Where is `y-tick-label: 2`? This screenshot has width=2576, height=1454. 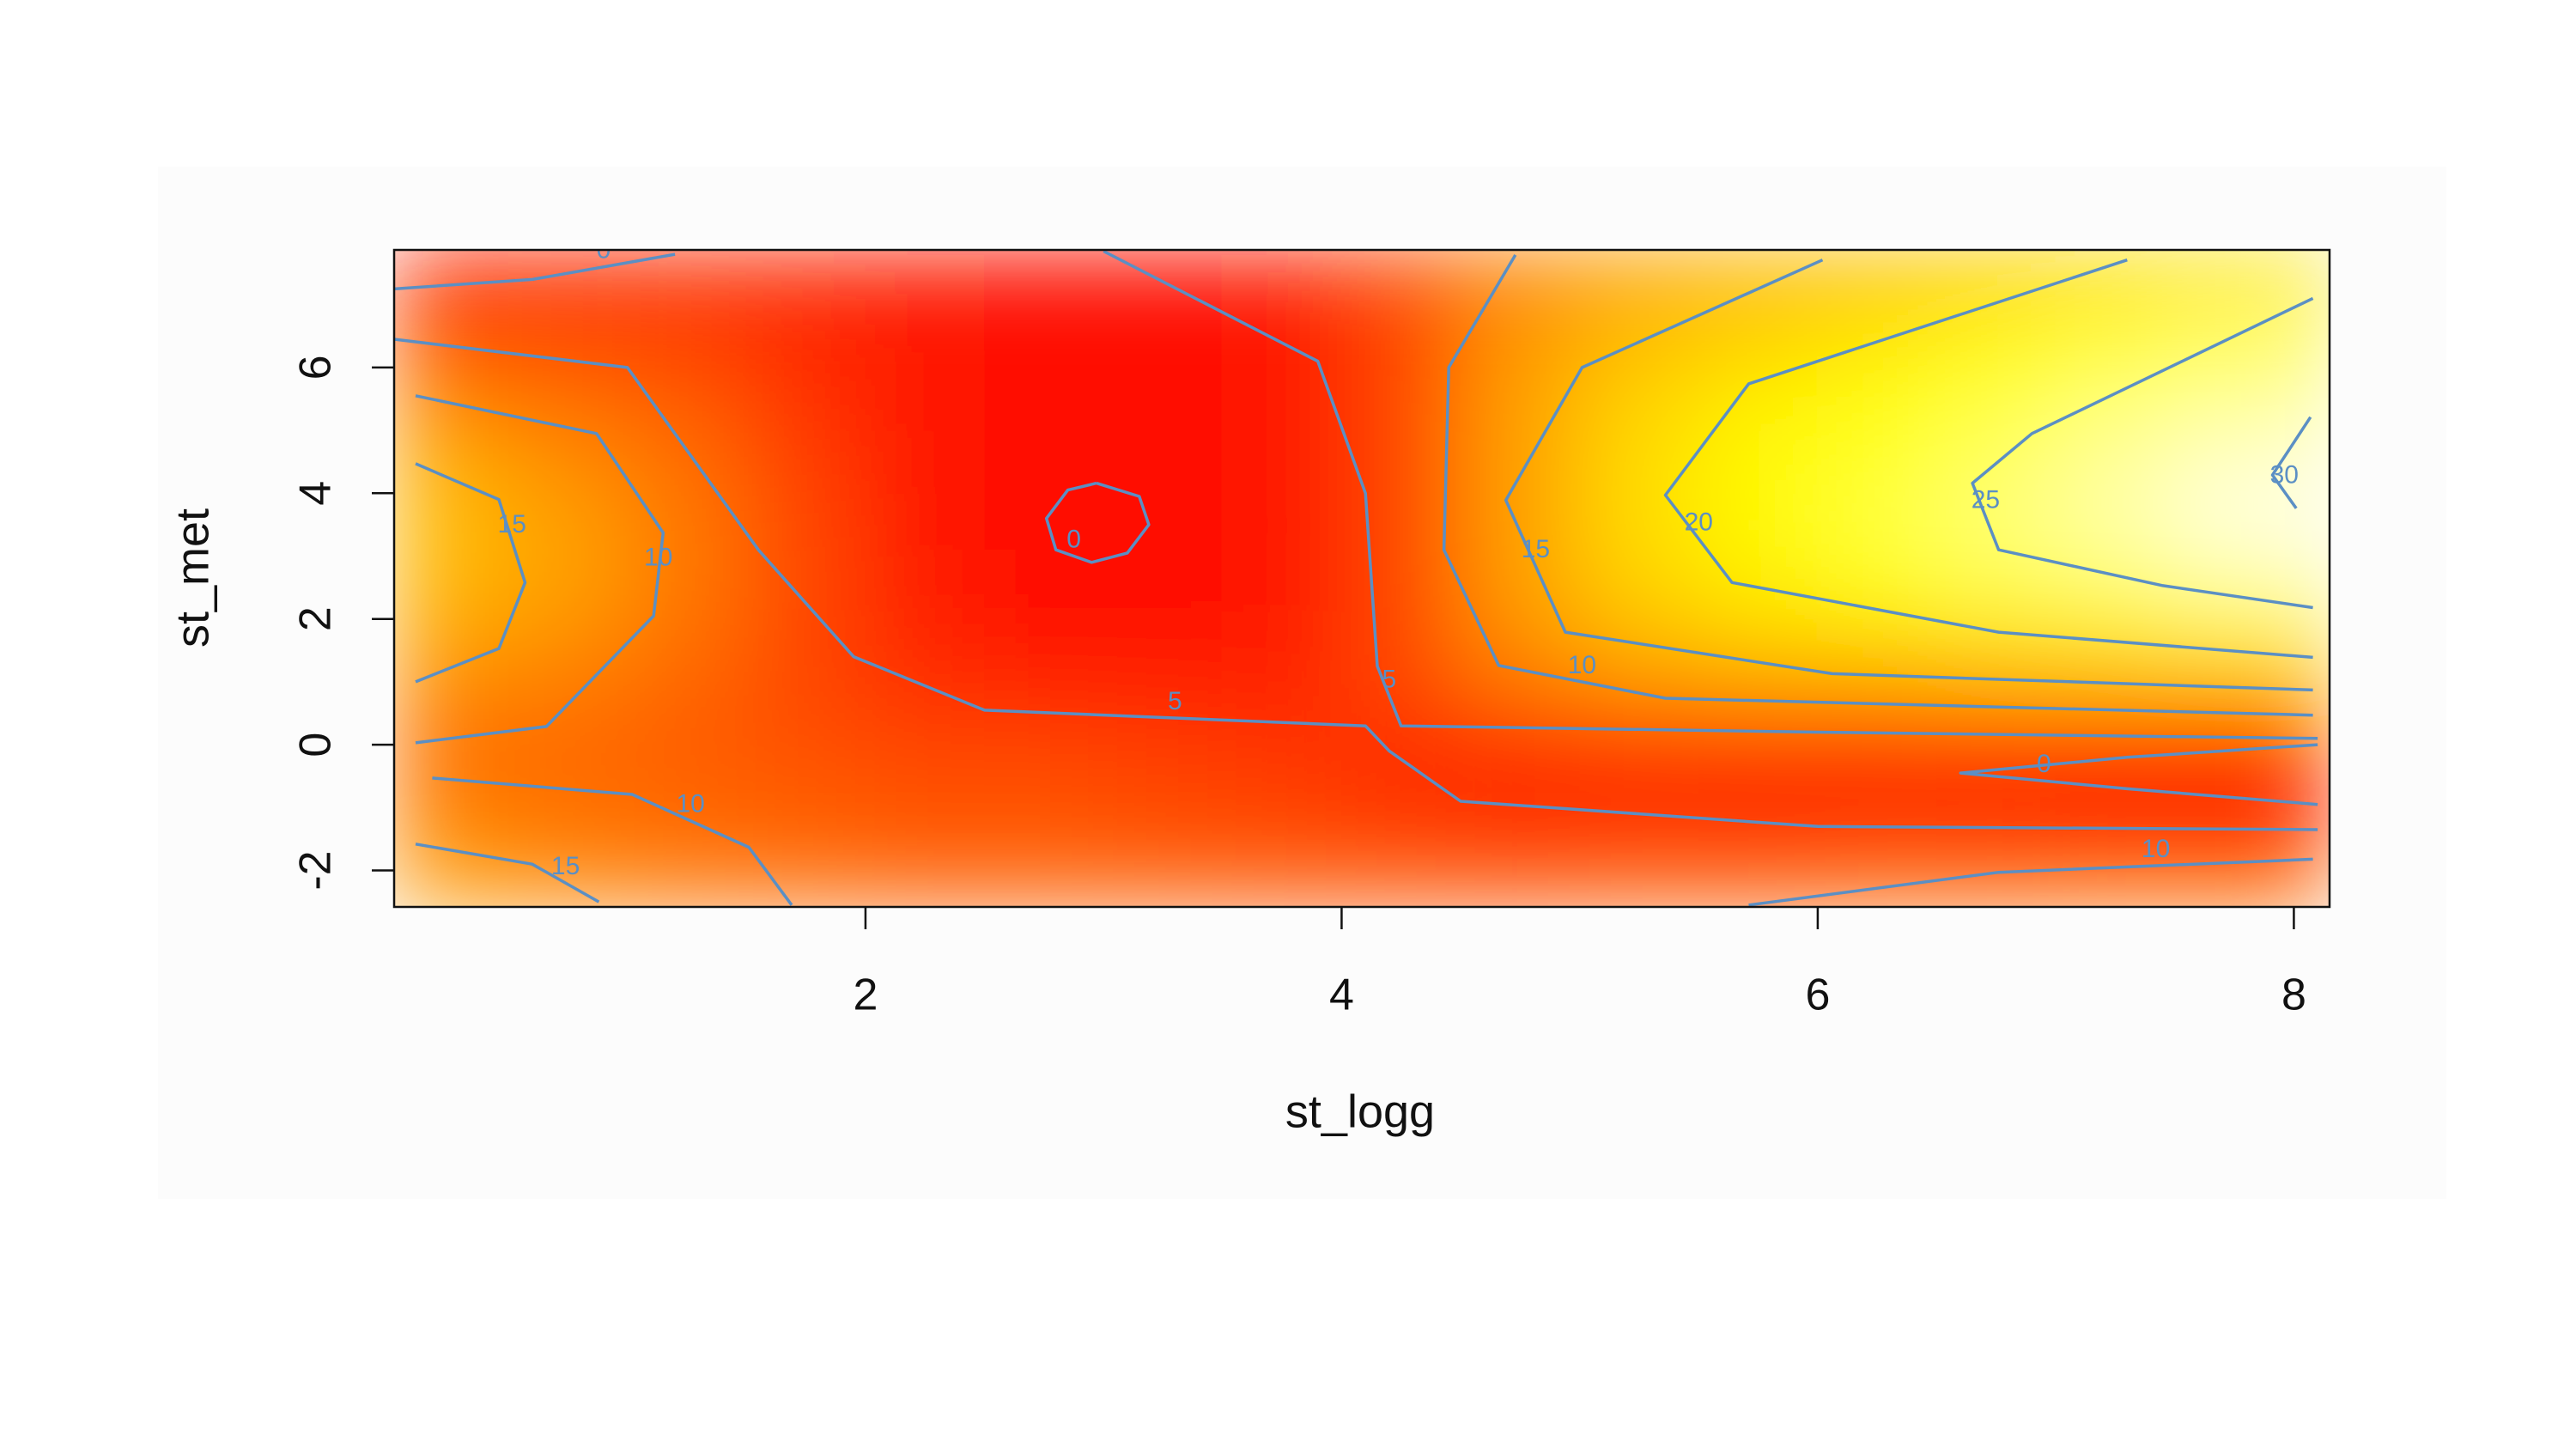
y-tick-label: 2 is located at coordinates (316, 618).